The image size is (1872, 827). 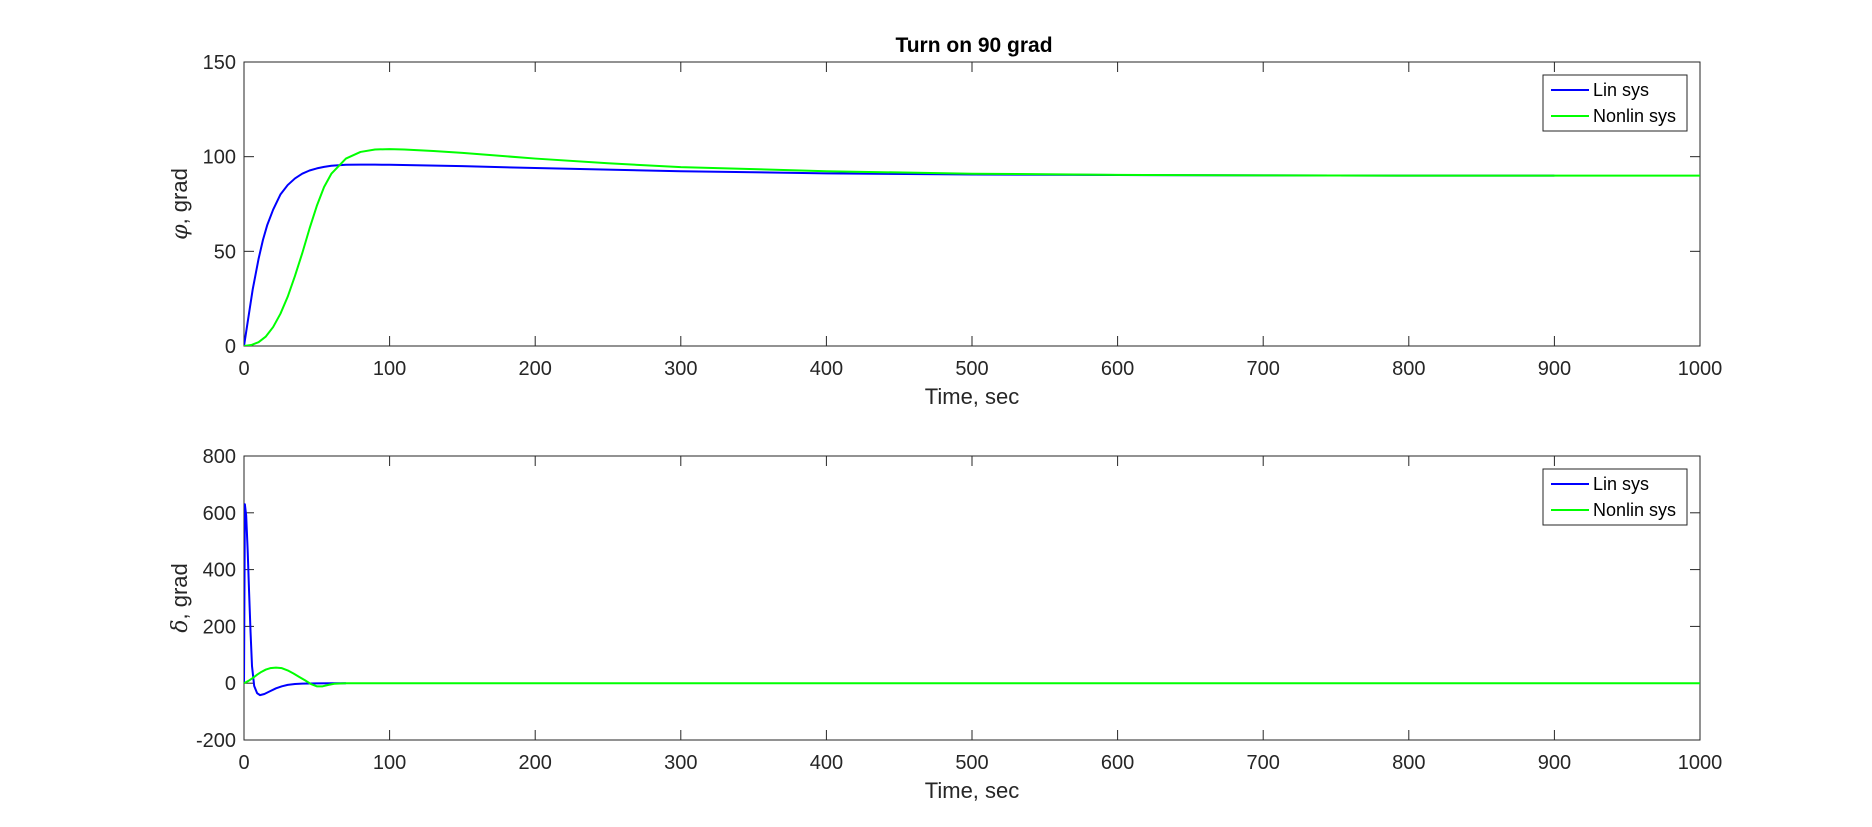 I want to click on y-tick-label: 400, so click(x=219, y=571).